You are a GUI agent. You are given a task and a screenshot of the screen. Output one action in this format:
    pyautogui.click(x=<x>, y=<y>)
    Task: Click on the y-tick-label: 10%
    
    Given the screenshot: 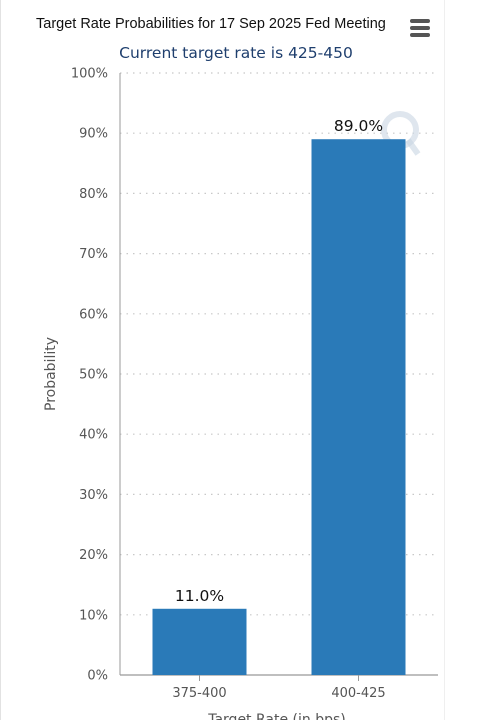 What is the action you would take?
    pyautogui.click(x=93, y=615)
    